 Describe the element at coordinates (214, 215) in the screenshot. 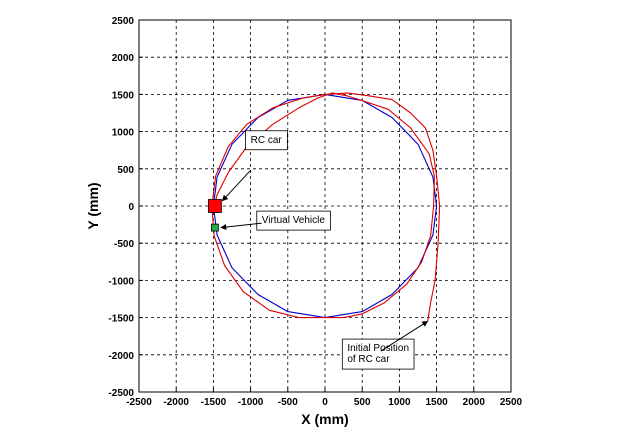

I see `marker-group` at that location.